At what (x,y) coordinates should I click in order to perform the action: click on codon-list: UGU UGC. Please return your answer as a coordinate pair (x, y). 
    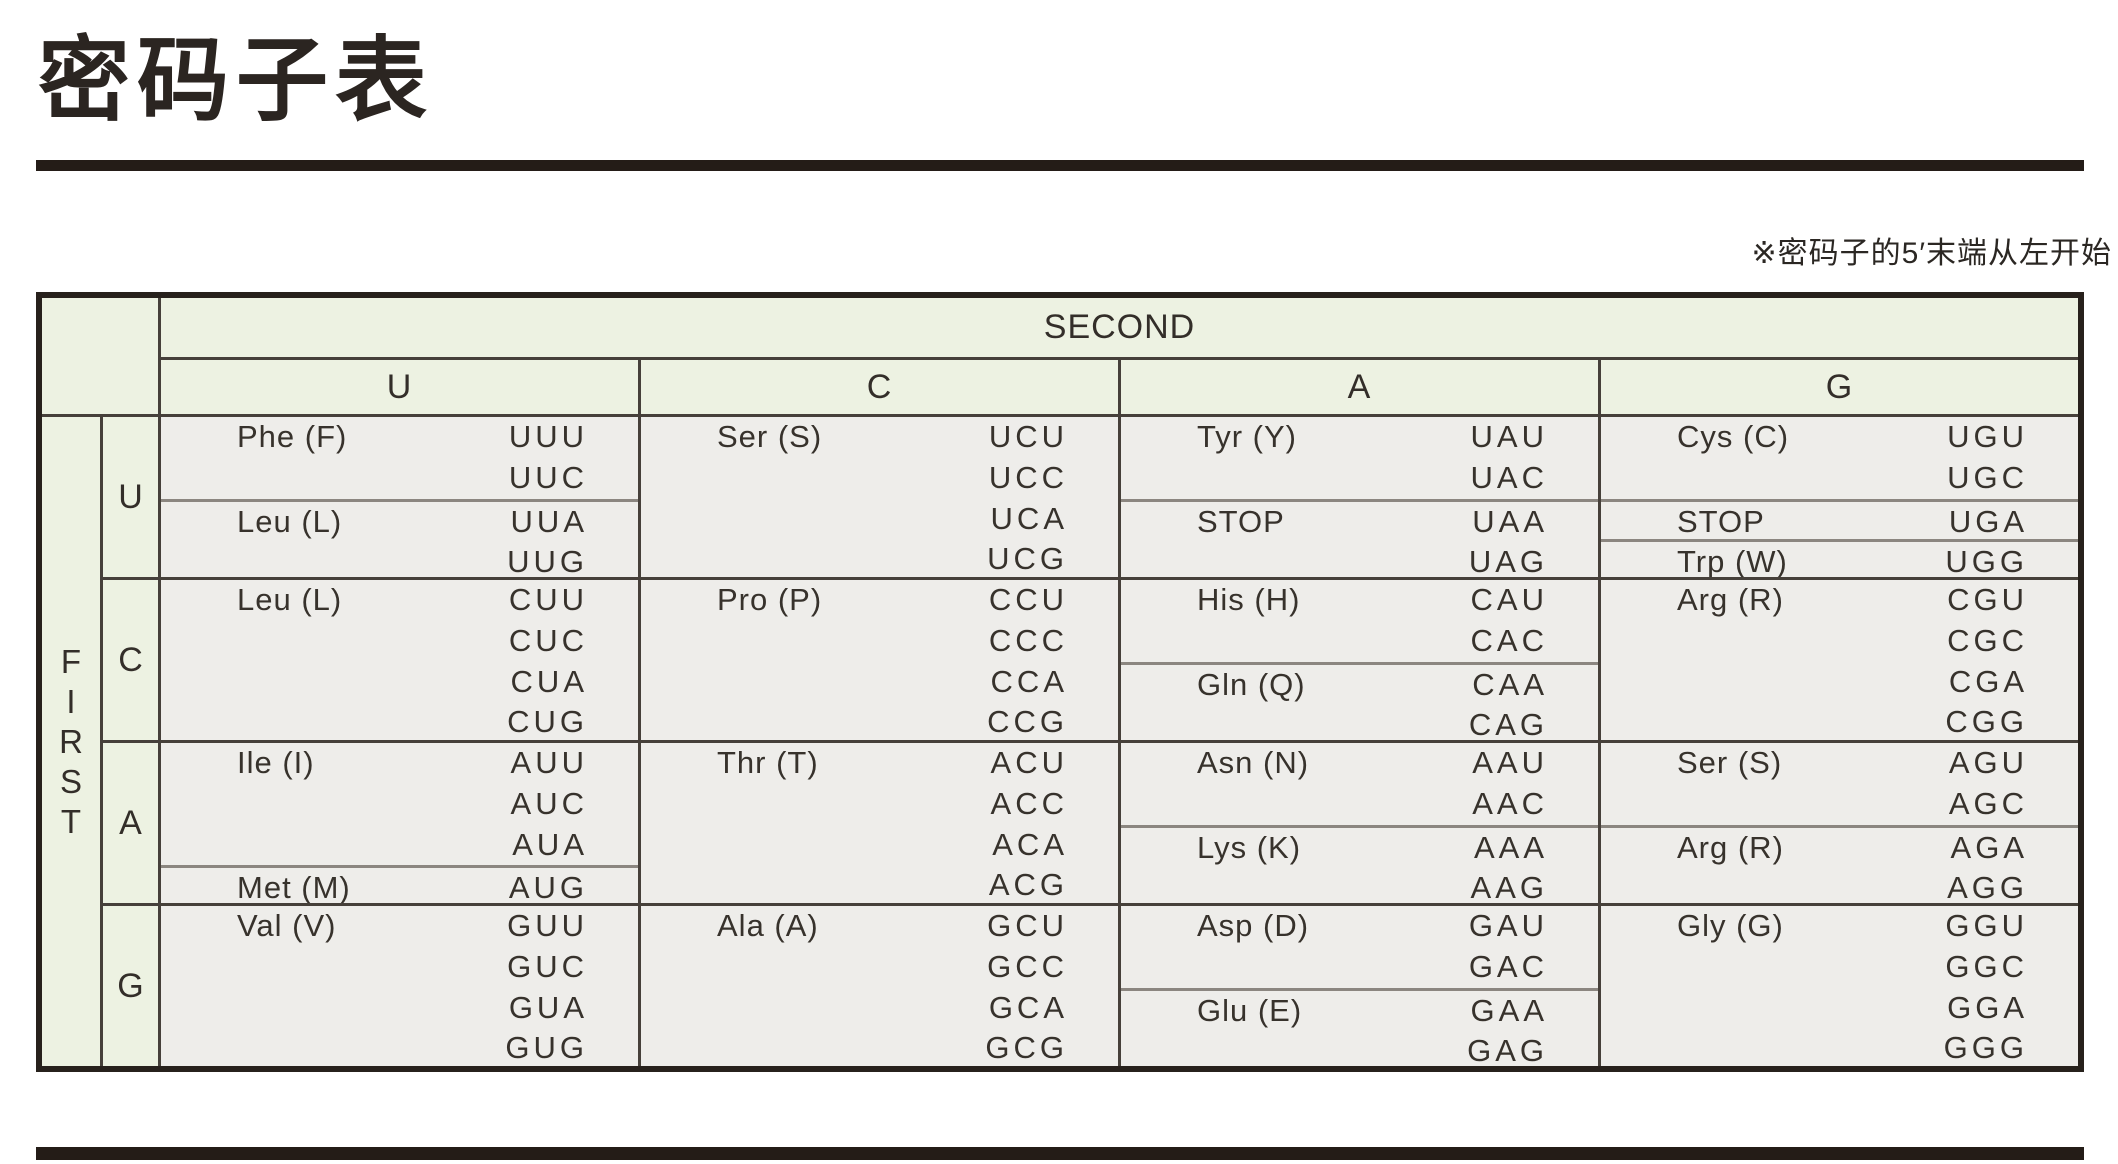
    Looking at the image, I should click on (2012, 458).